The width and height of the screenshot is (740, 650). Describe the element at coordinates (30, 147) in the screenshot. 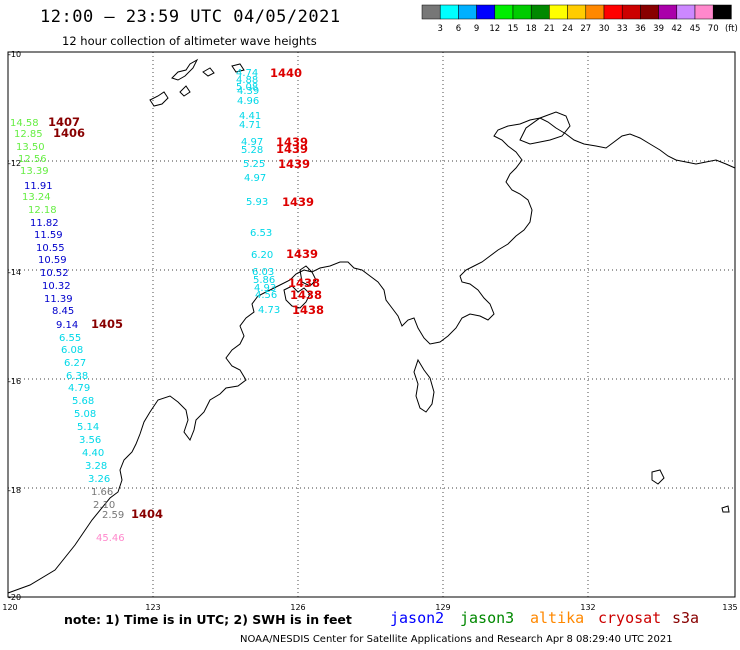

I see `svg-text: 13.50` at that location.